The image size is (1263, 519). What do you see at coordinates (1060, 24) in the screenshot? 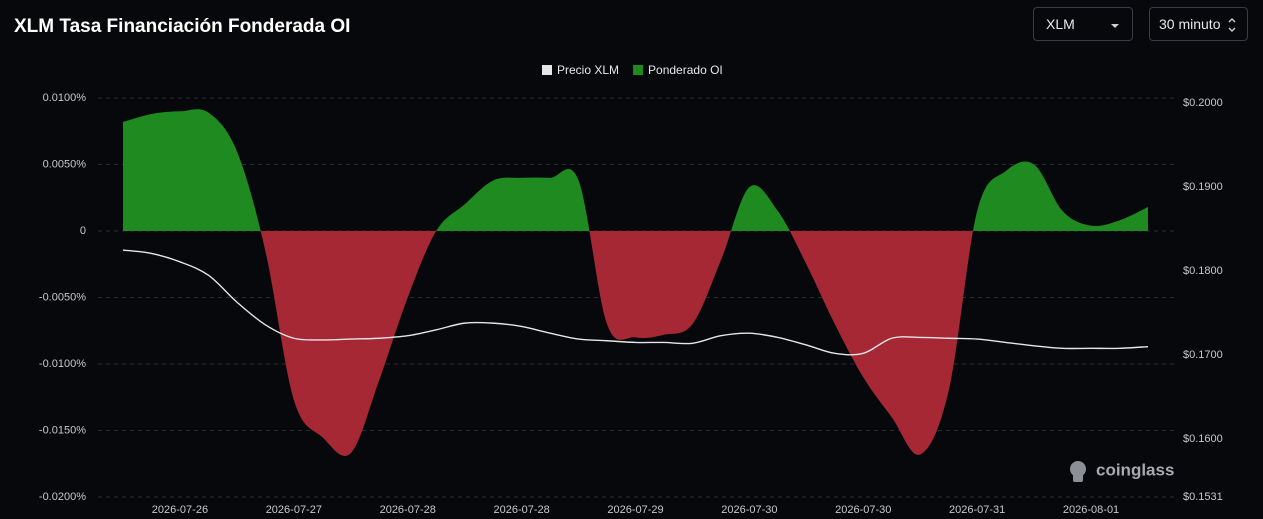
I see `symbol-select-label: XLM` at bounding box center [1060, 24].